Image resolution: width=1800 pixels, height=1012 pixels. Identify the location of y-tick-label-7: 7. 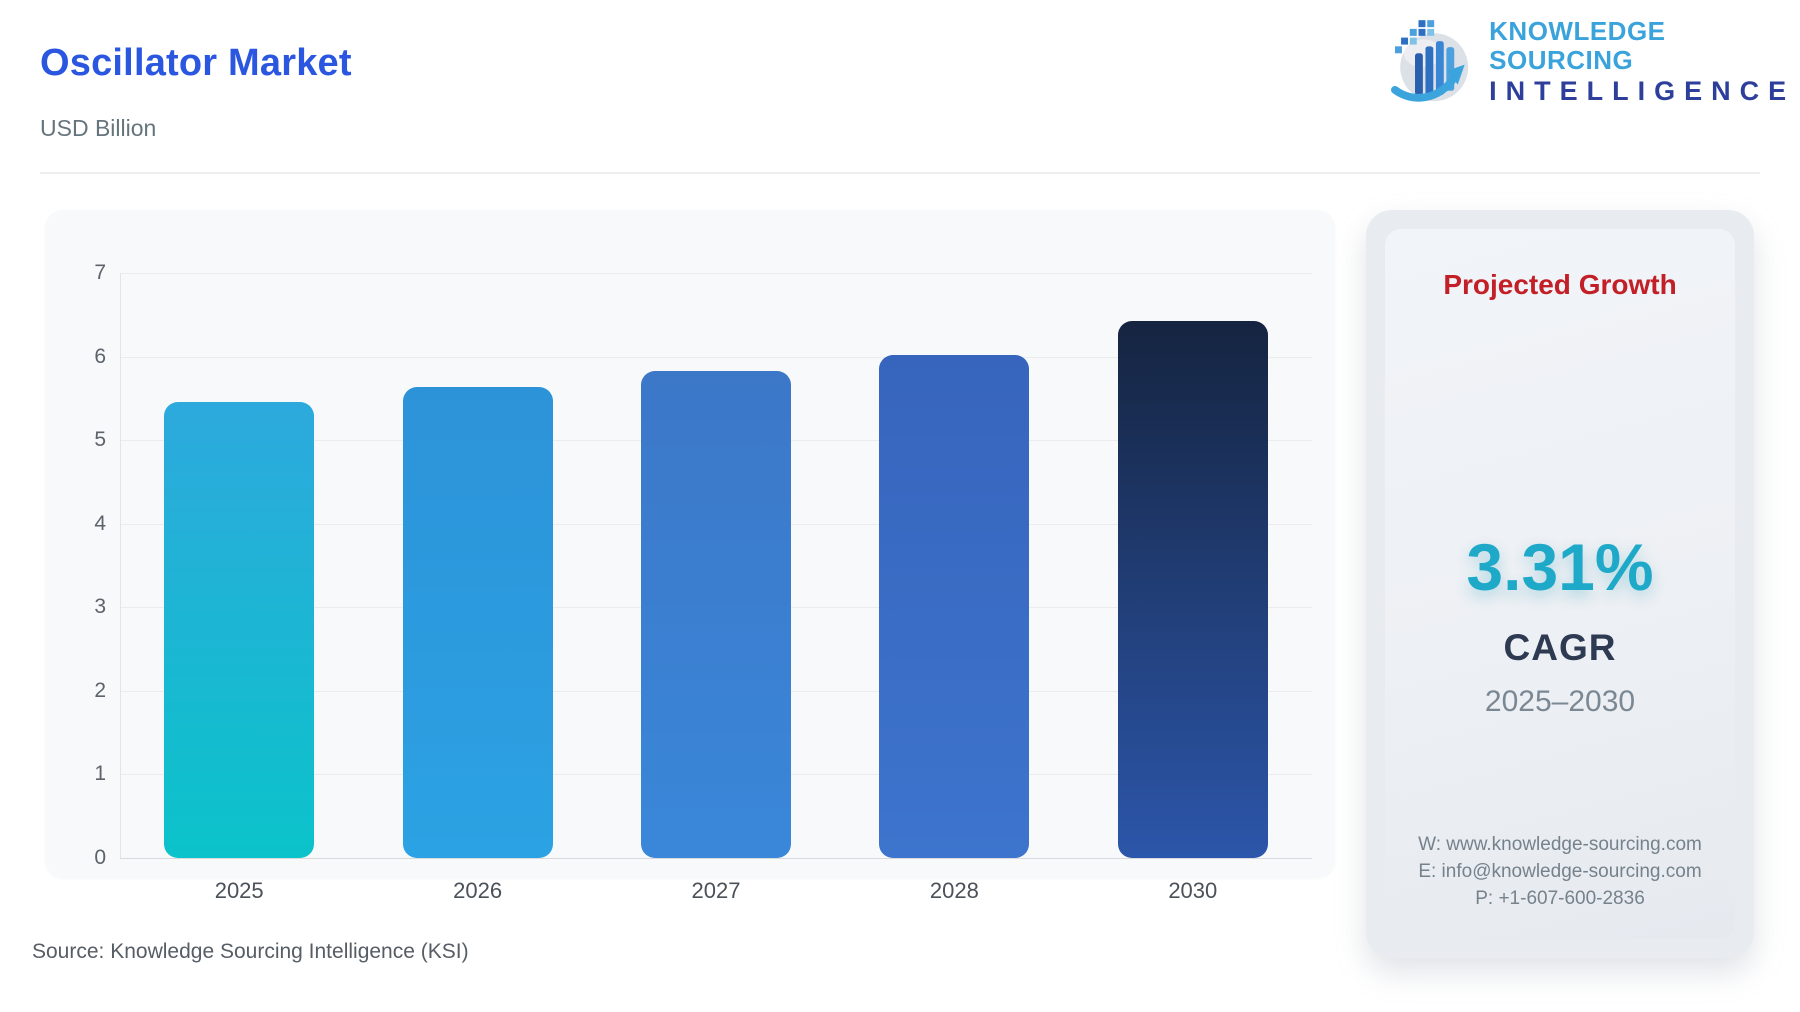
(100, 272).